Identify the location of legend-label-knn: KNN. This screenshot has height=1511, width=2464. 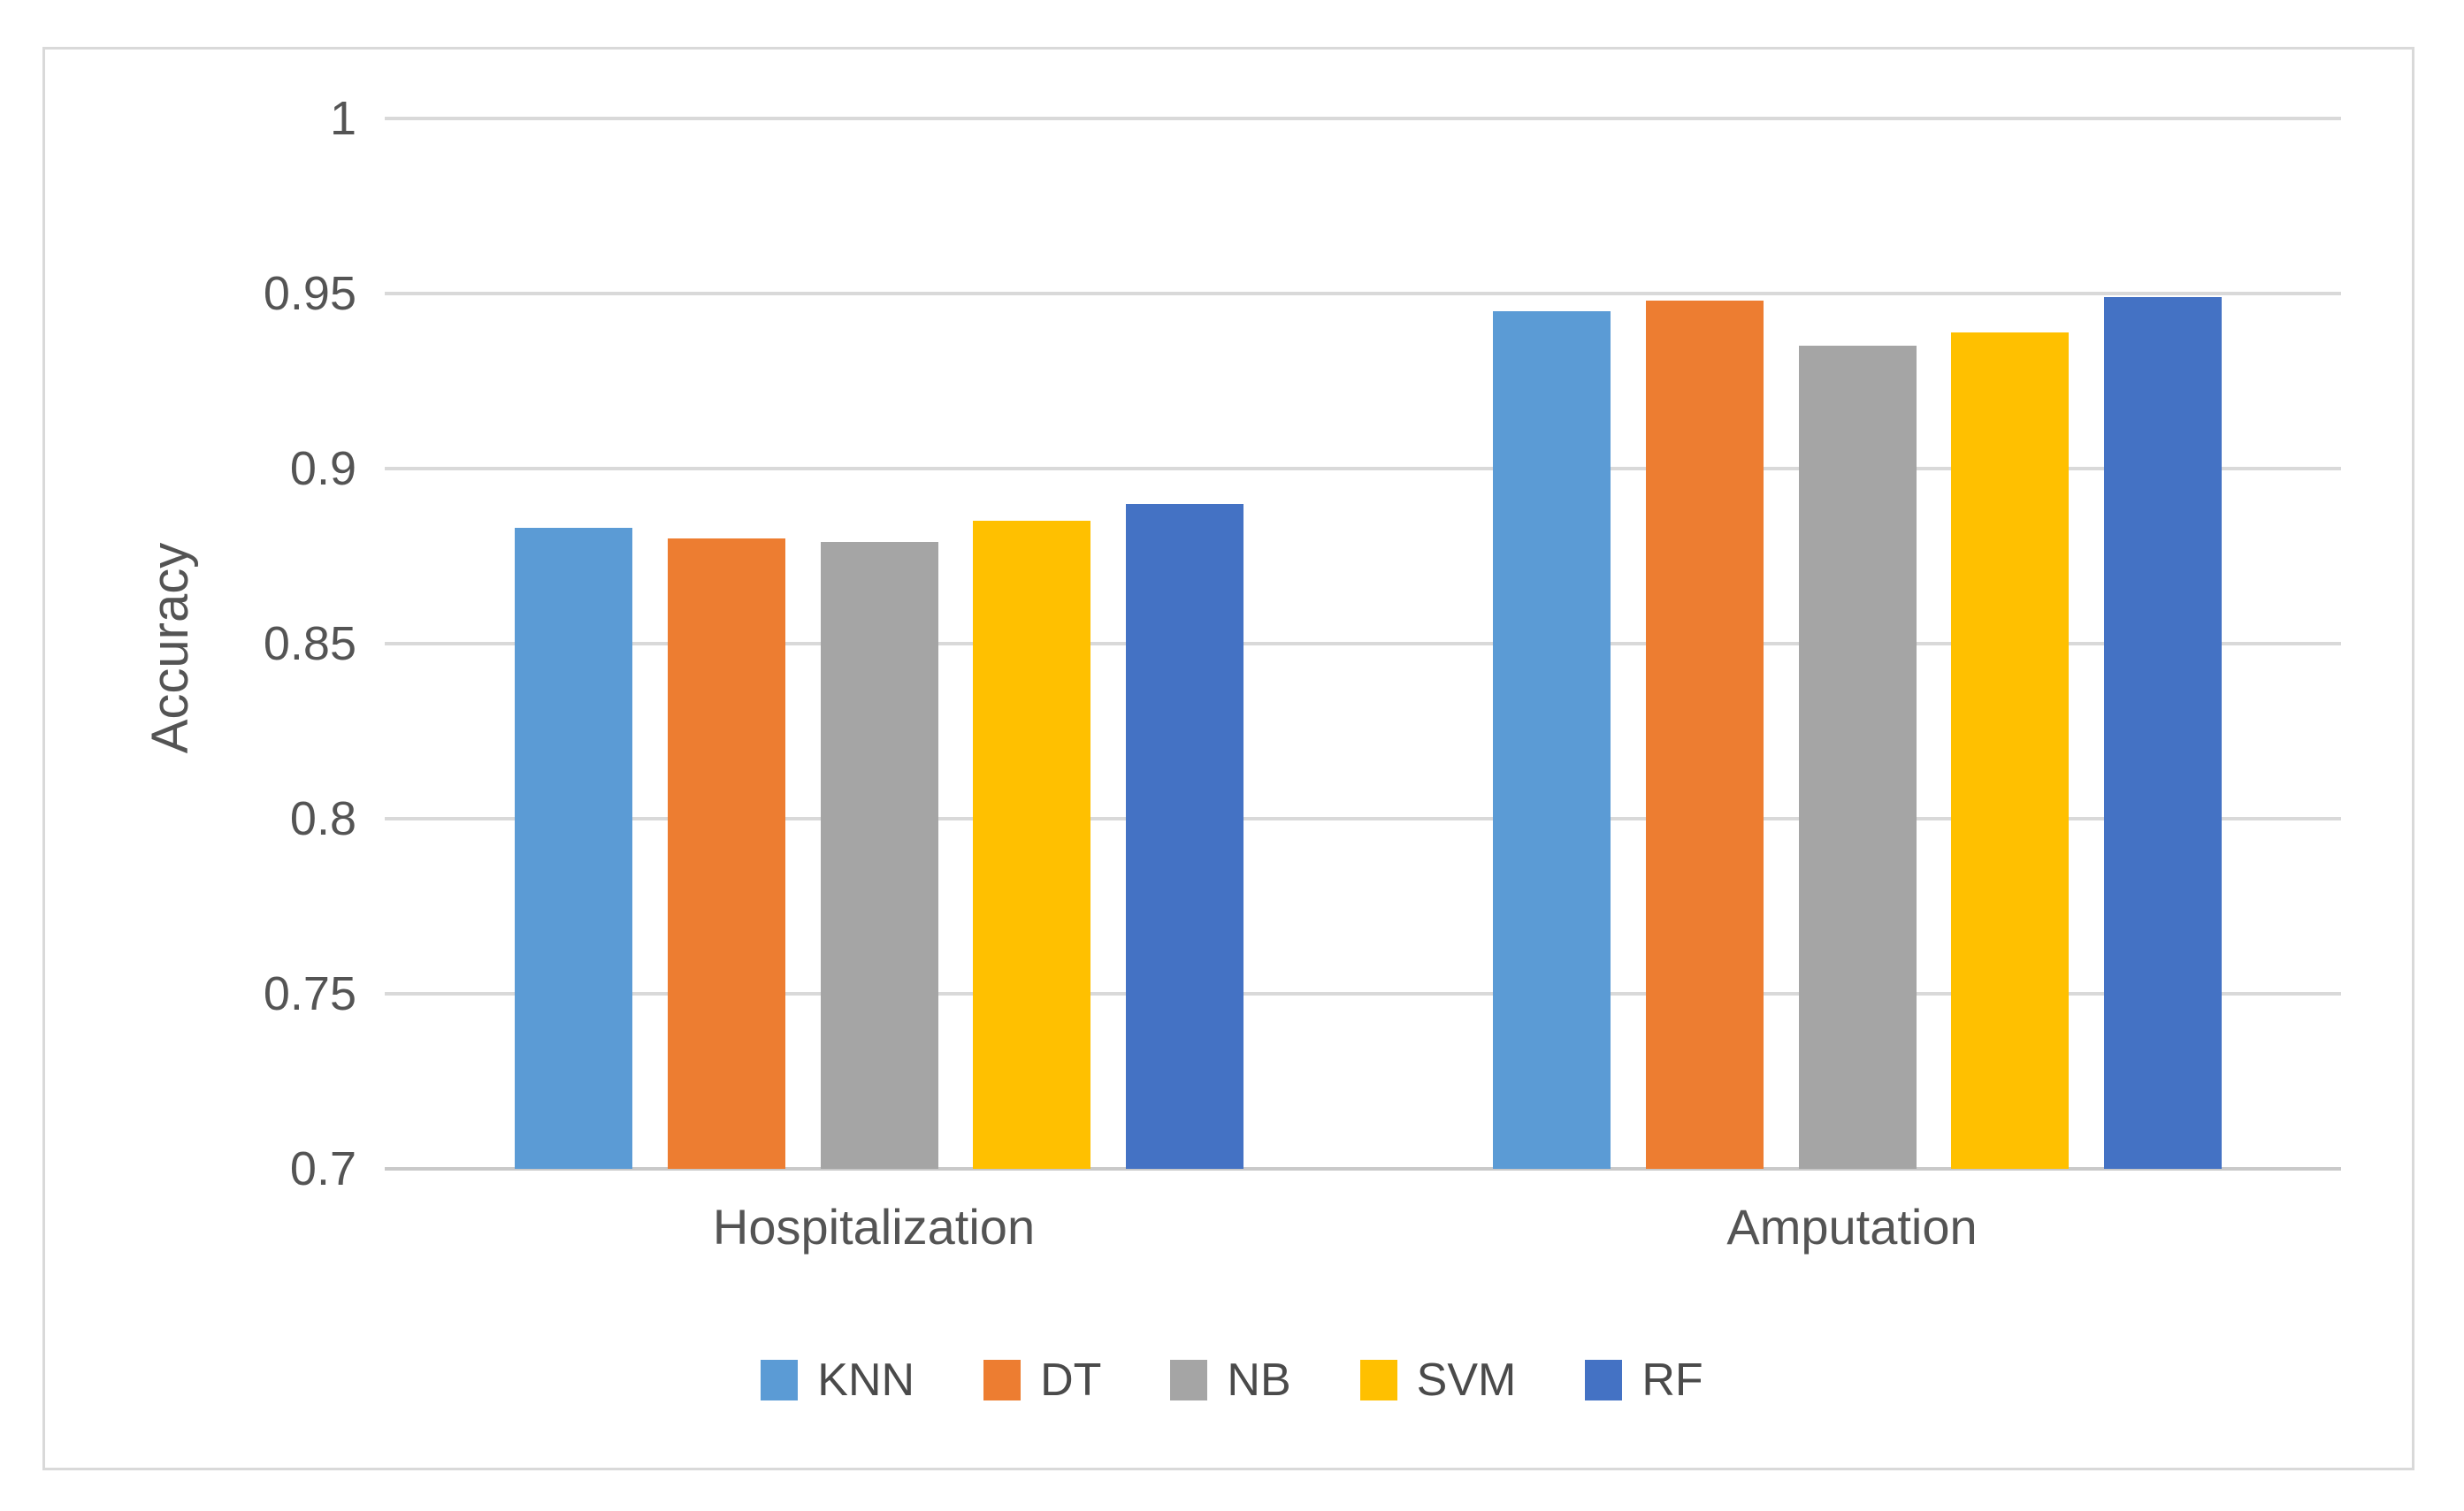
(866, 1381).